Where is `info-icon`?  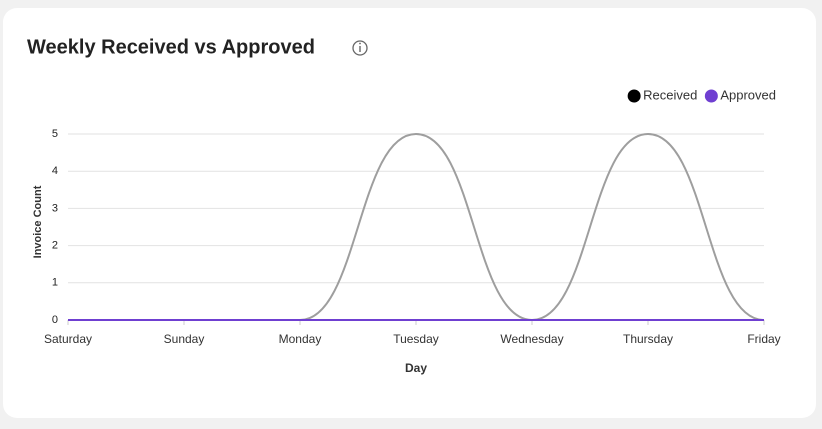
info-icon is located at coordinates (360, 48).